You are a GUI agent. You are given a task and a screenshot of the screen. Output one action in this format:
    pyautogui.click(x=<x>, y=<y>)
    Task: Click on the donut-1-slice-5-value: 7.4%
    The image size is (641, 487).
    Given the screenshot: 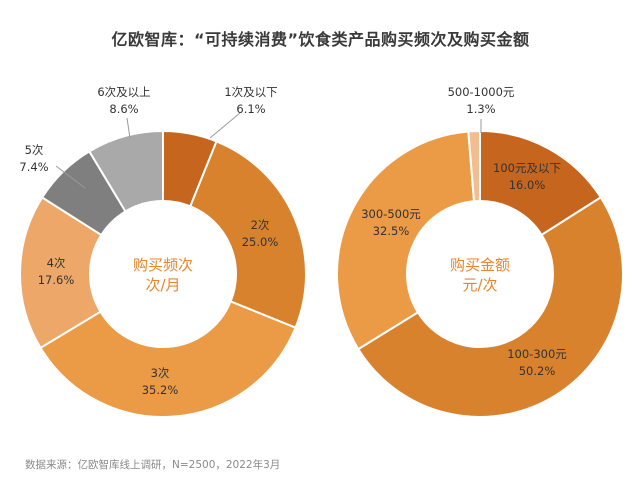 What is the action you would take?
    pyautogui.click(x=33, y=167)
    